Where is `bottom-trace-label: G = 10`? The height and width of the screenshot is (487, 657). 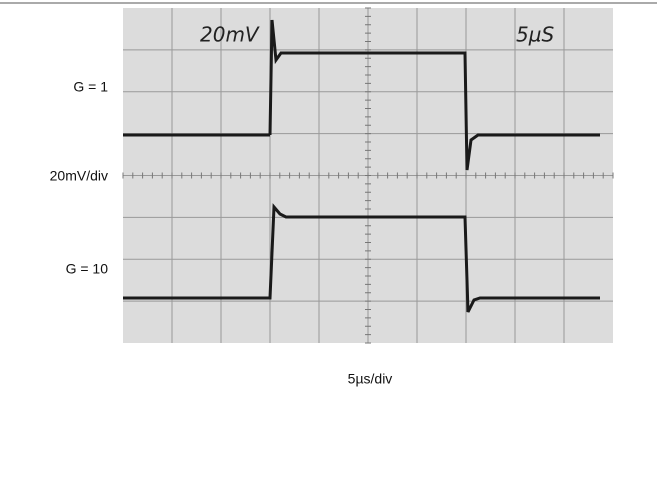 bottom-trace-label: G = 10 is located at coordinates (87, 269).